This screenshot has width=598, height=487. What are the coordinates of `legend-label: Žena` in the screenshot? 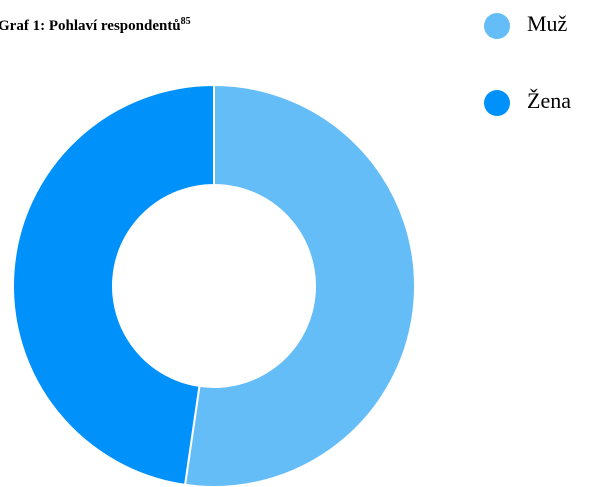 It's located at (549, 100).